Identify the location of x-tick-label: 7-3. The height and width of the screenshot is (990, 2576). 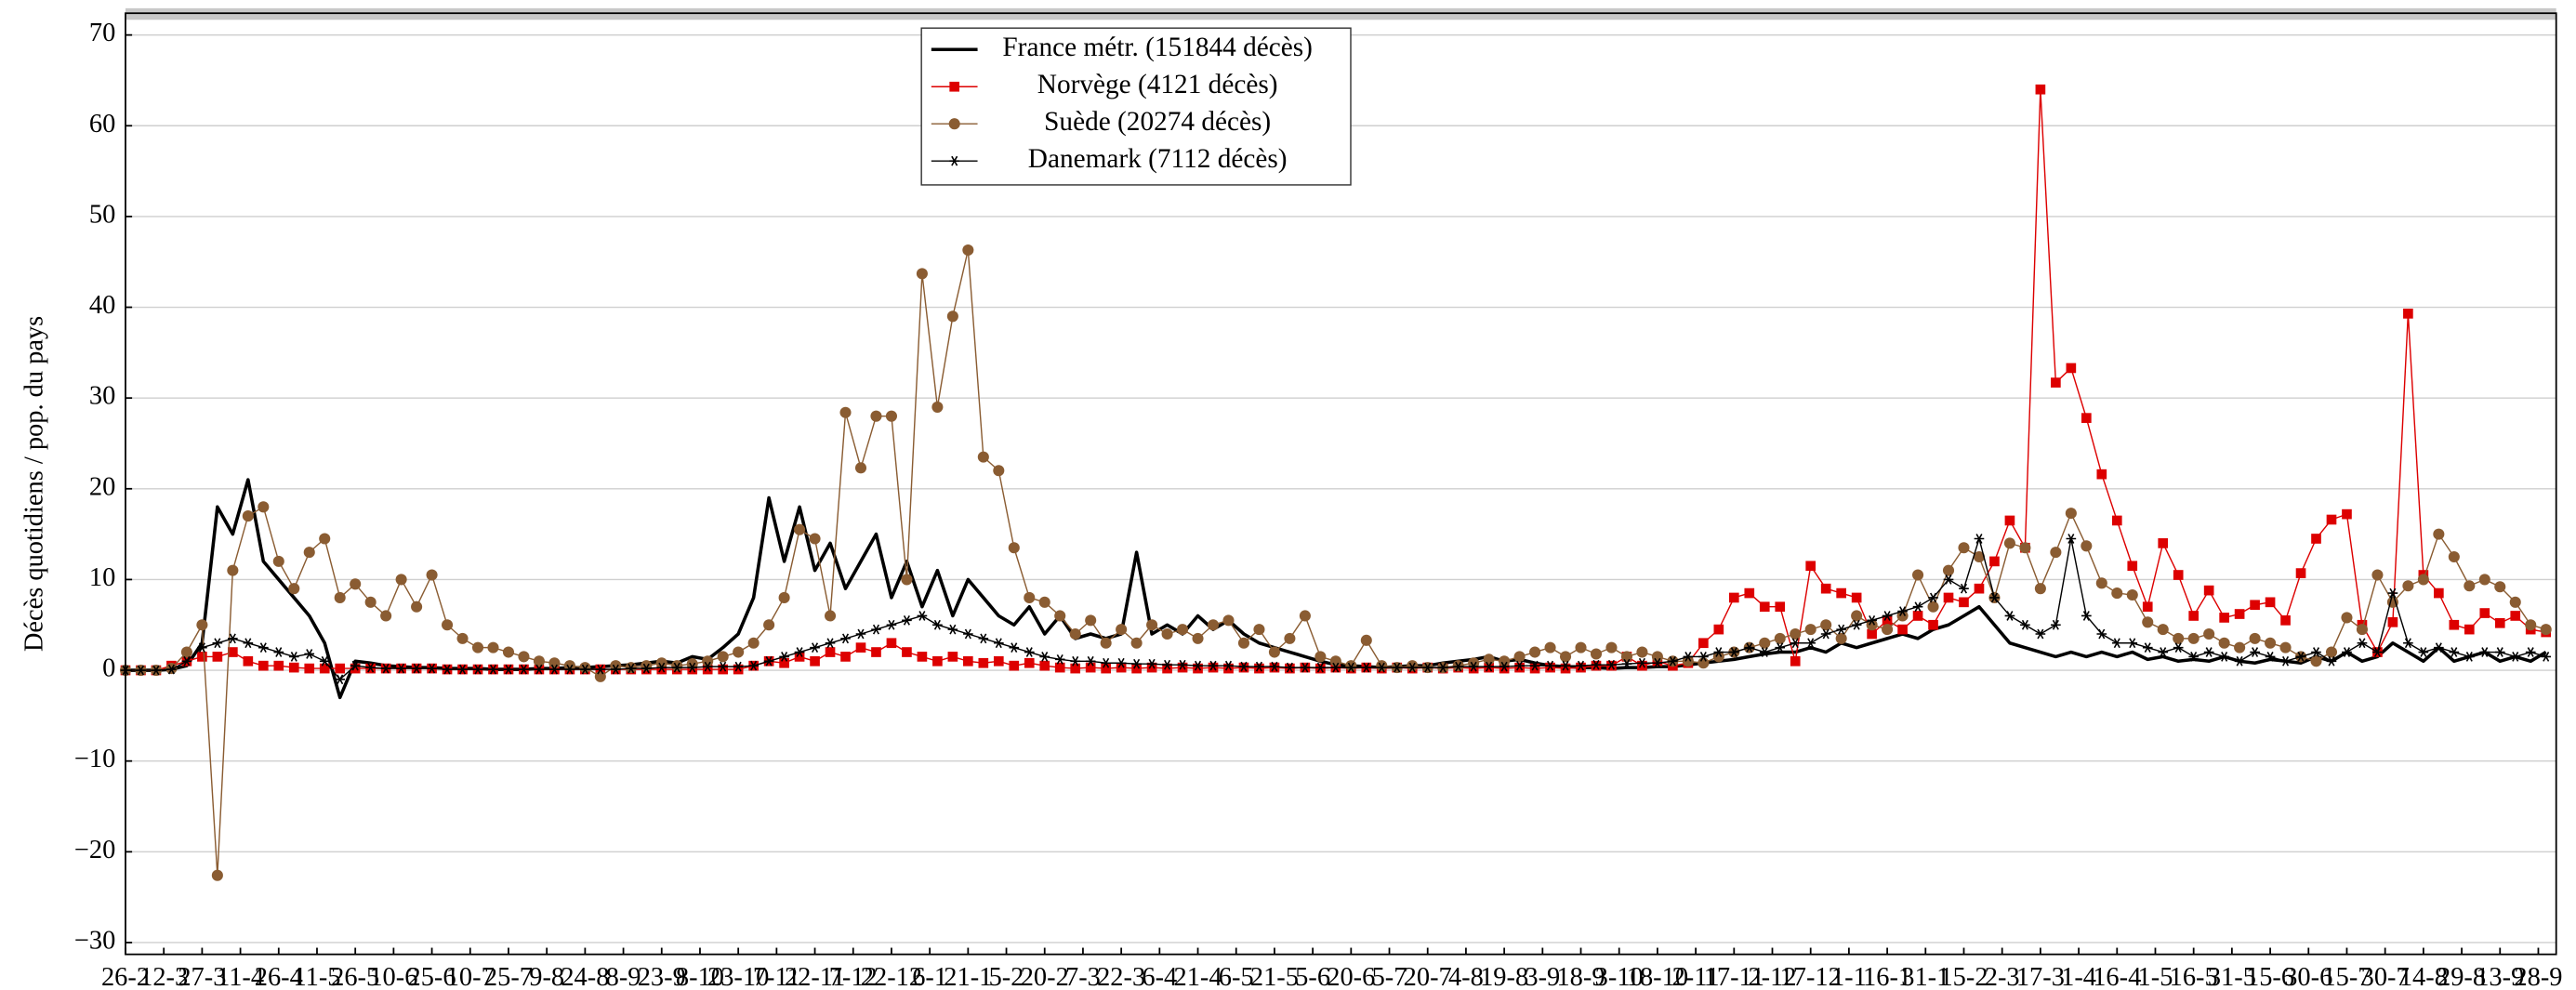
(1083, 976).